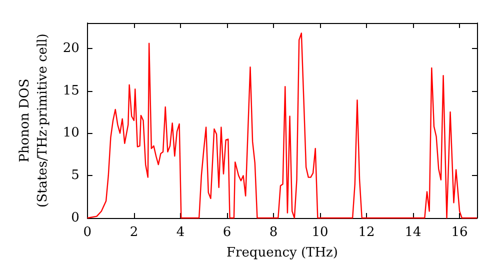 This screenshot has height=280, width=500. What do you see at coordinates (134, 232) in the screenshot?
I see `x-tick-label: 2` at bounding box center [134, 232].